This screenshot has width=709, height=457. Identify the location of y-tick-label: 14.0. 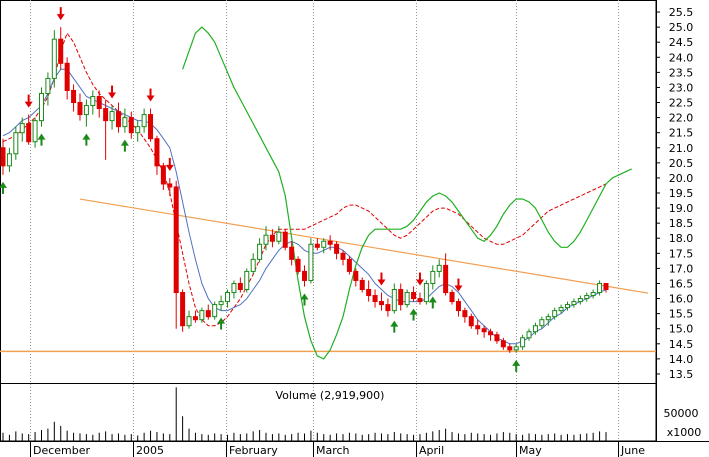
(681, 359).